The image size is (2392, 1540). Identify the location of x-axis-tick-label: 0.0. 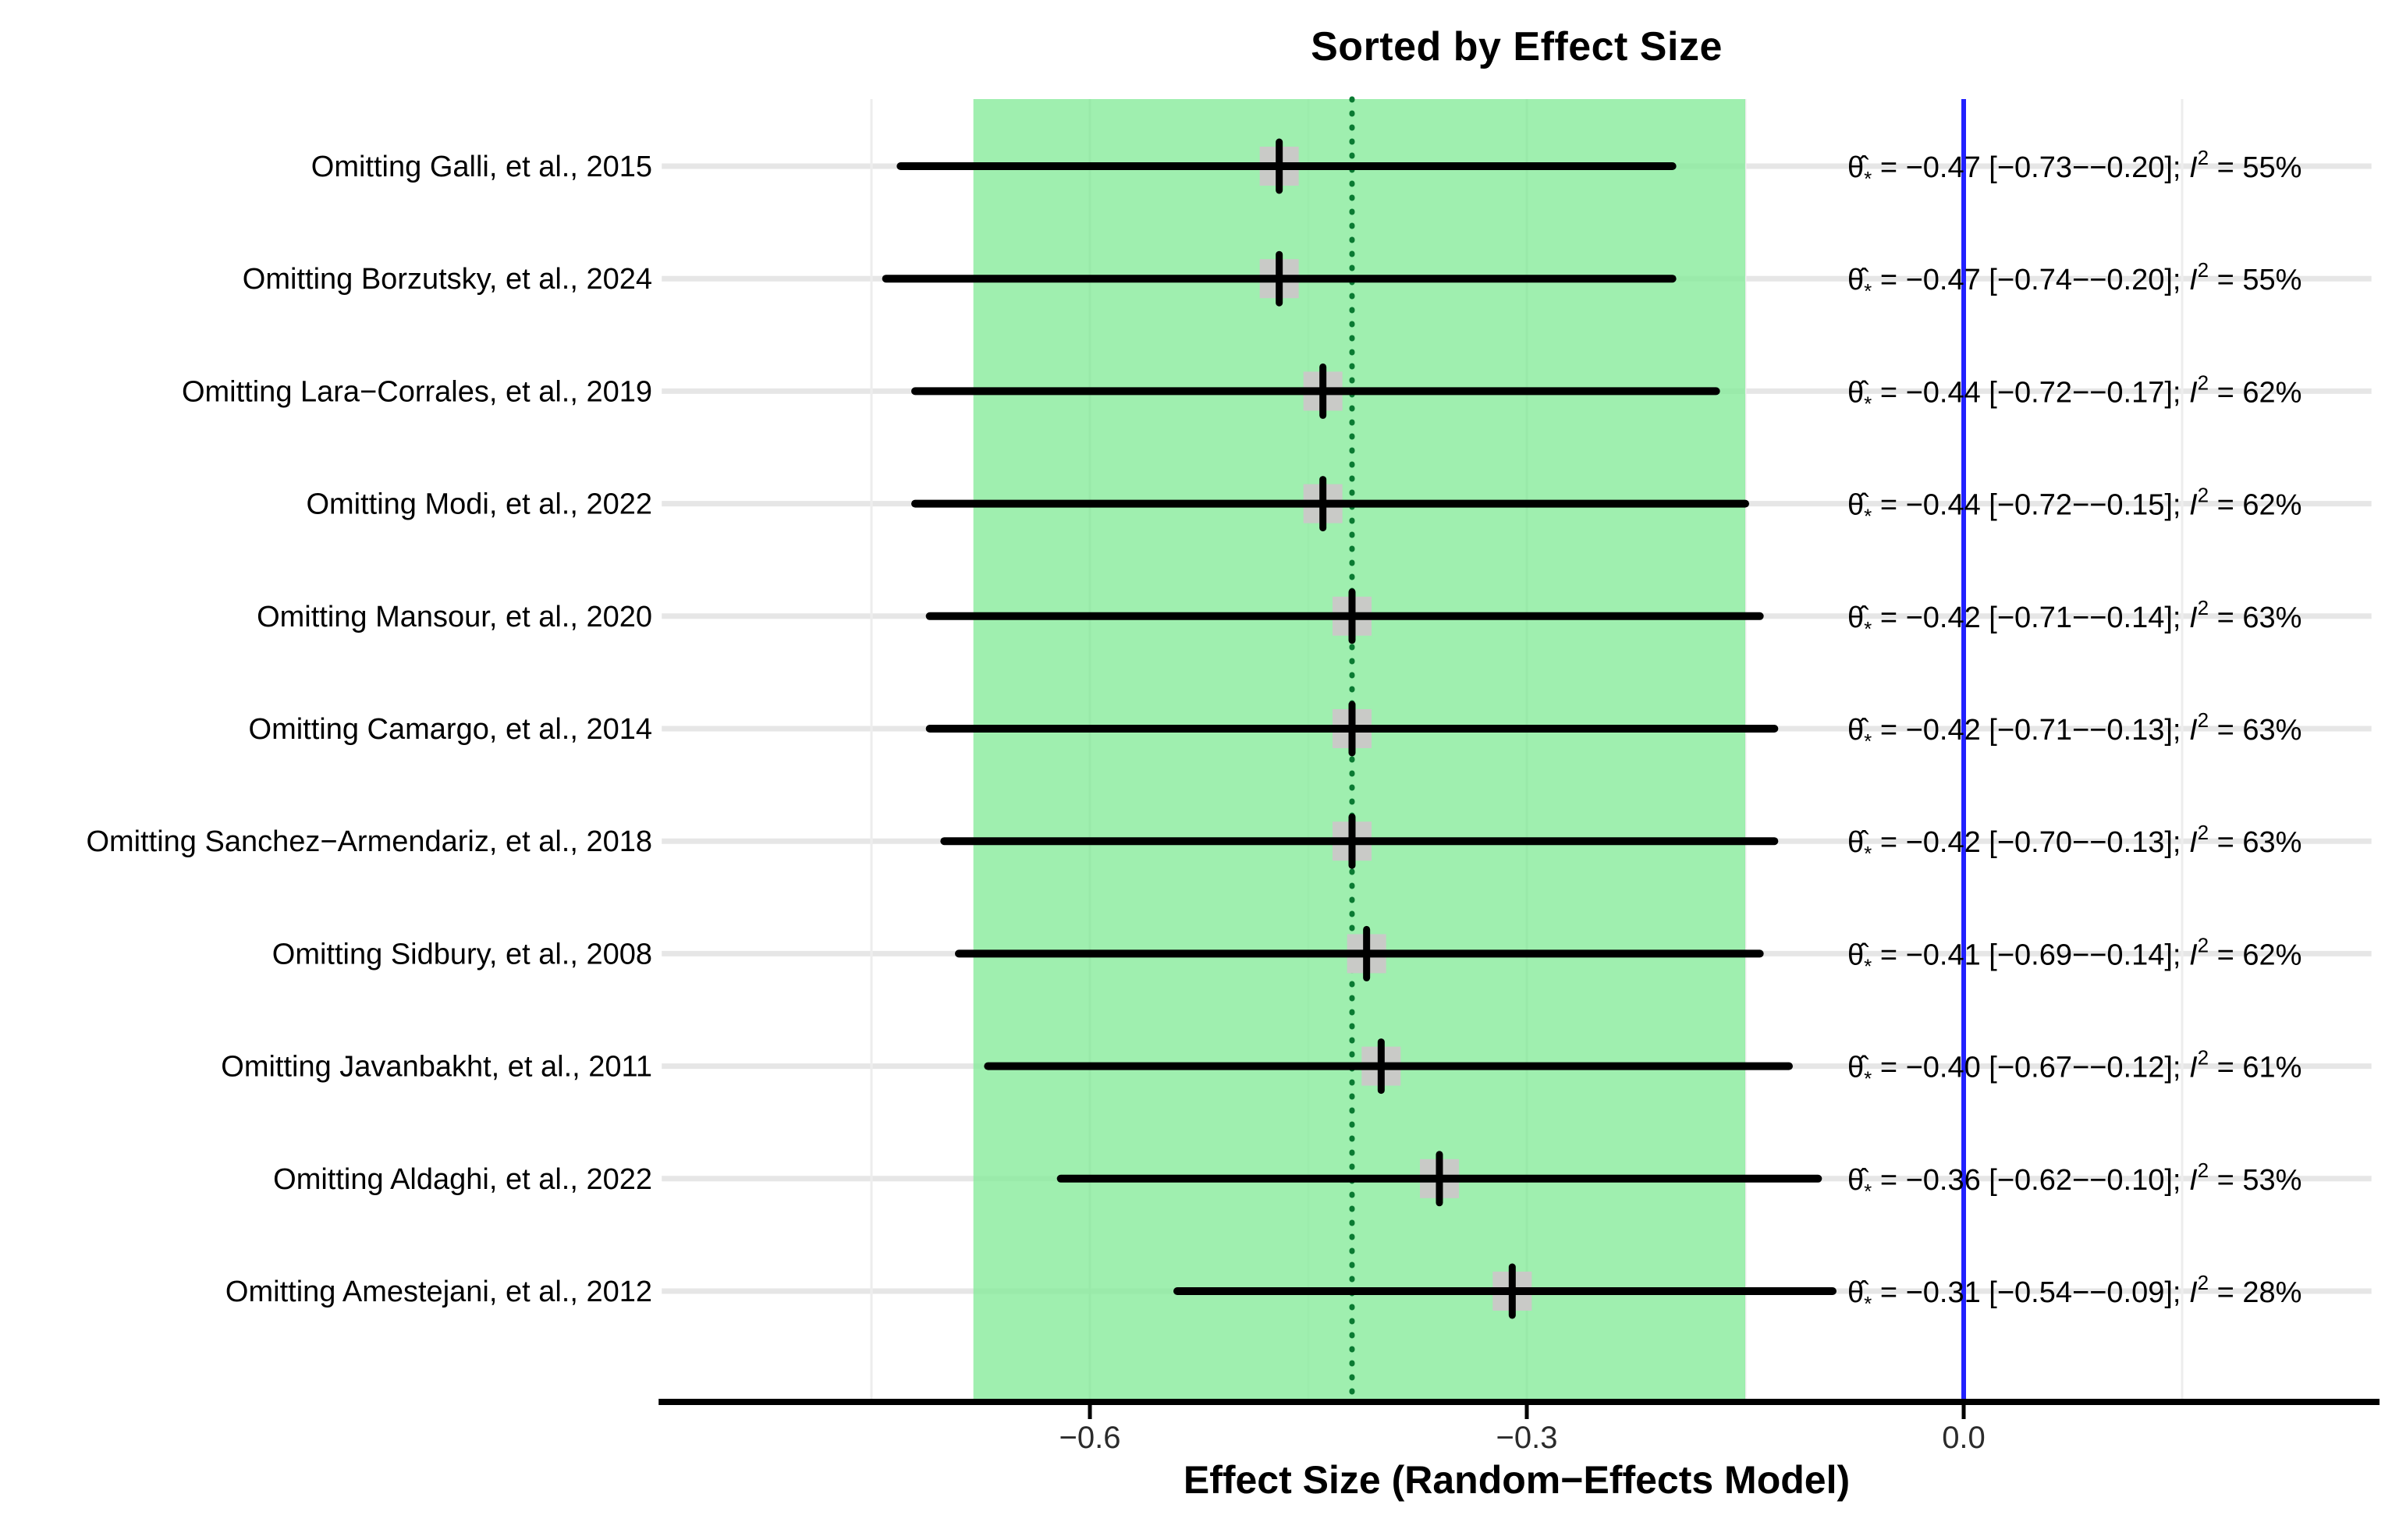
(1964, 1438).